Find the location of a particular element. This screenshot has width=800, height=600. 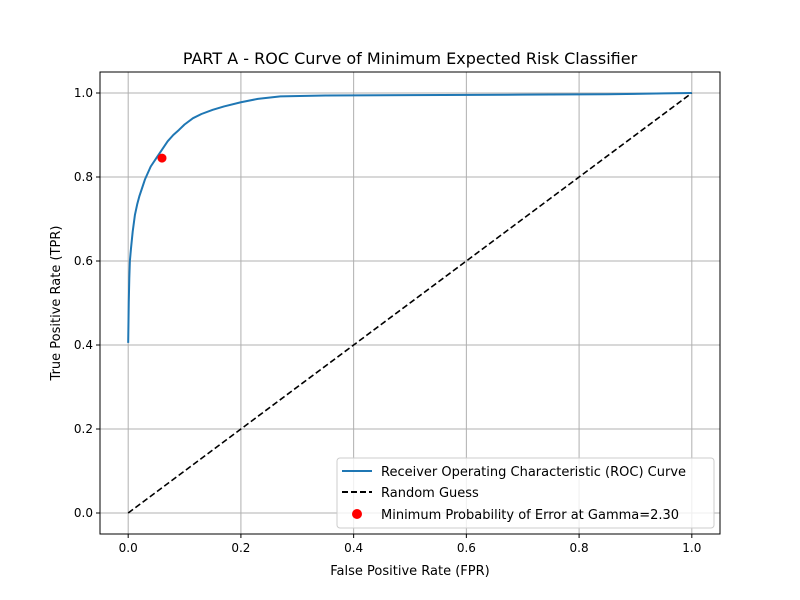

x-tick-label: 0.6 is located at coordinates (466, 548).